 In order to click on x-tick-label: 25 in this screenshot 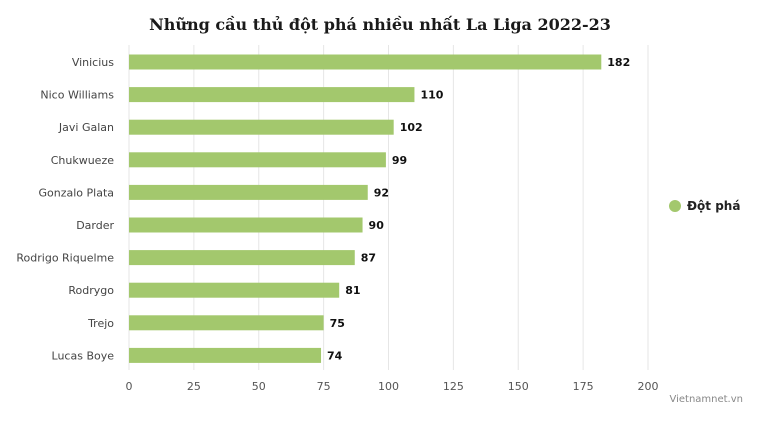, I will do `click(194, 386)`.